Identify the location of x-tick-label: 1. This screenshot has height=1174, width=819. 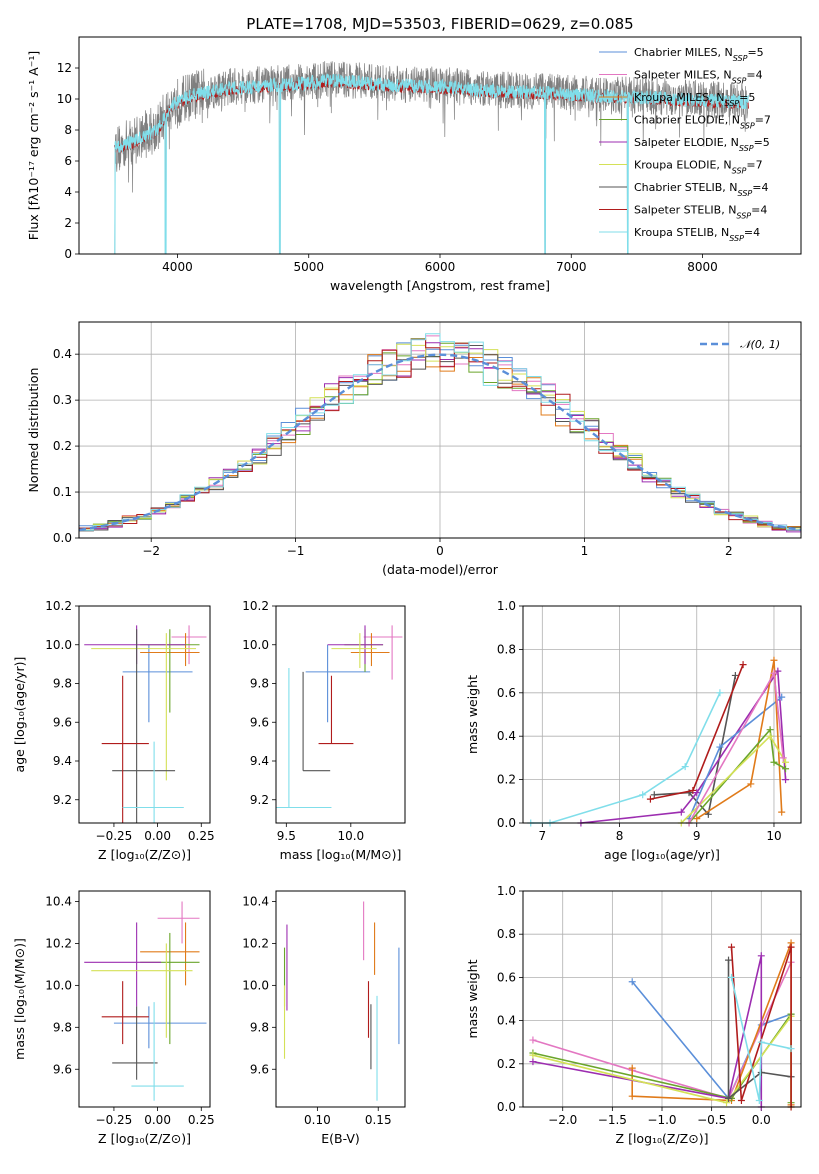
(585, 551).